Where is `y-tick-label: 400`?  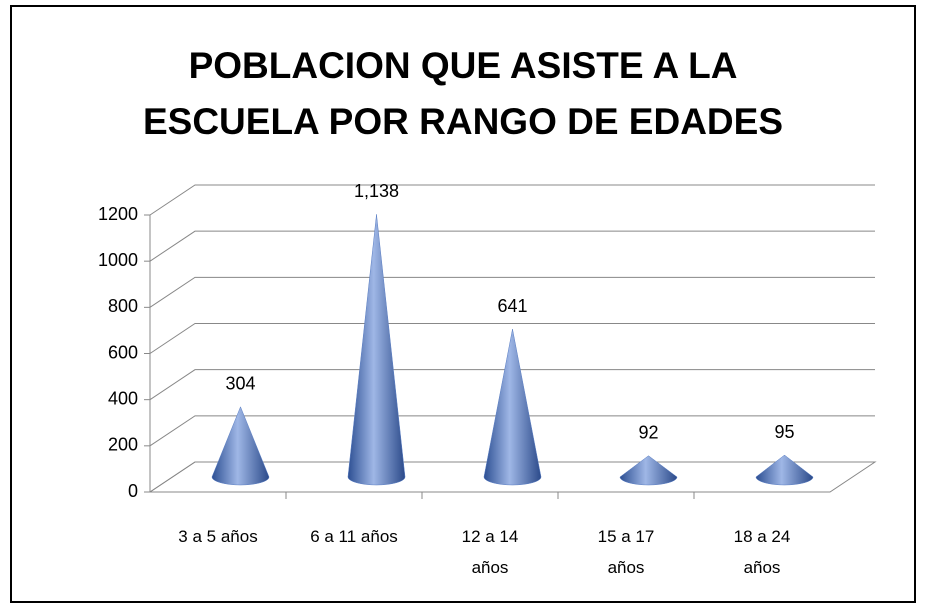
y-tick-label: 400 is located at coordinates (123, 398).